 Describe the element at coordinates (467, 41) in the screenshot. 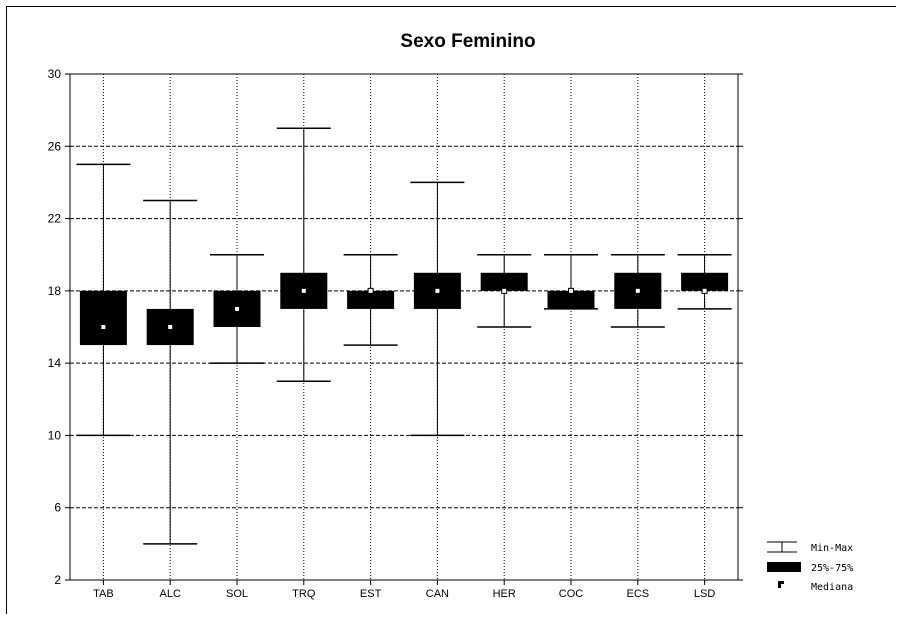

I see `chart-title: Sexo Feminino` at that location.